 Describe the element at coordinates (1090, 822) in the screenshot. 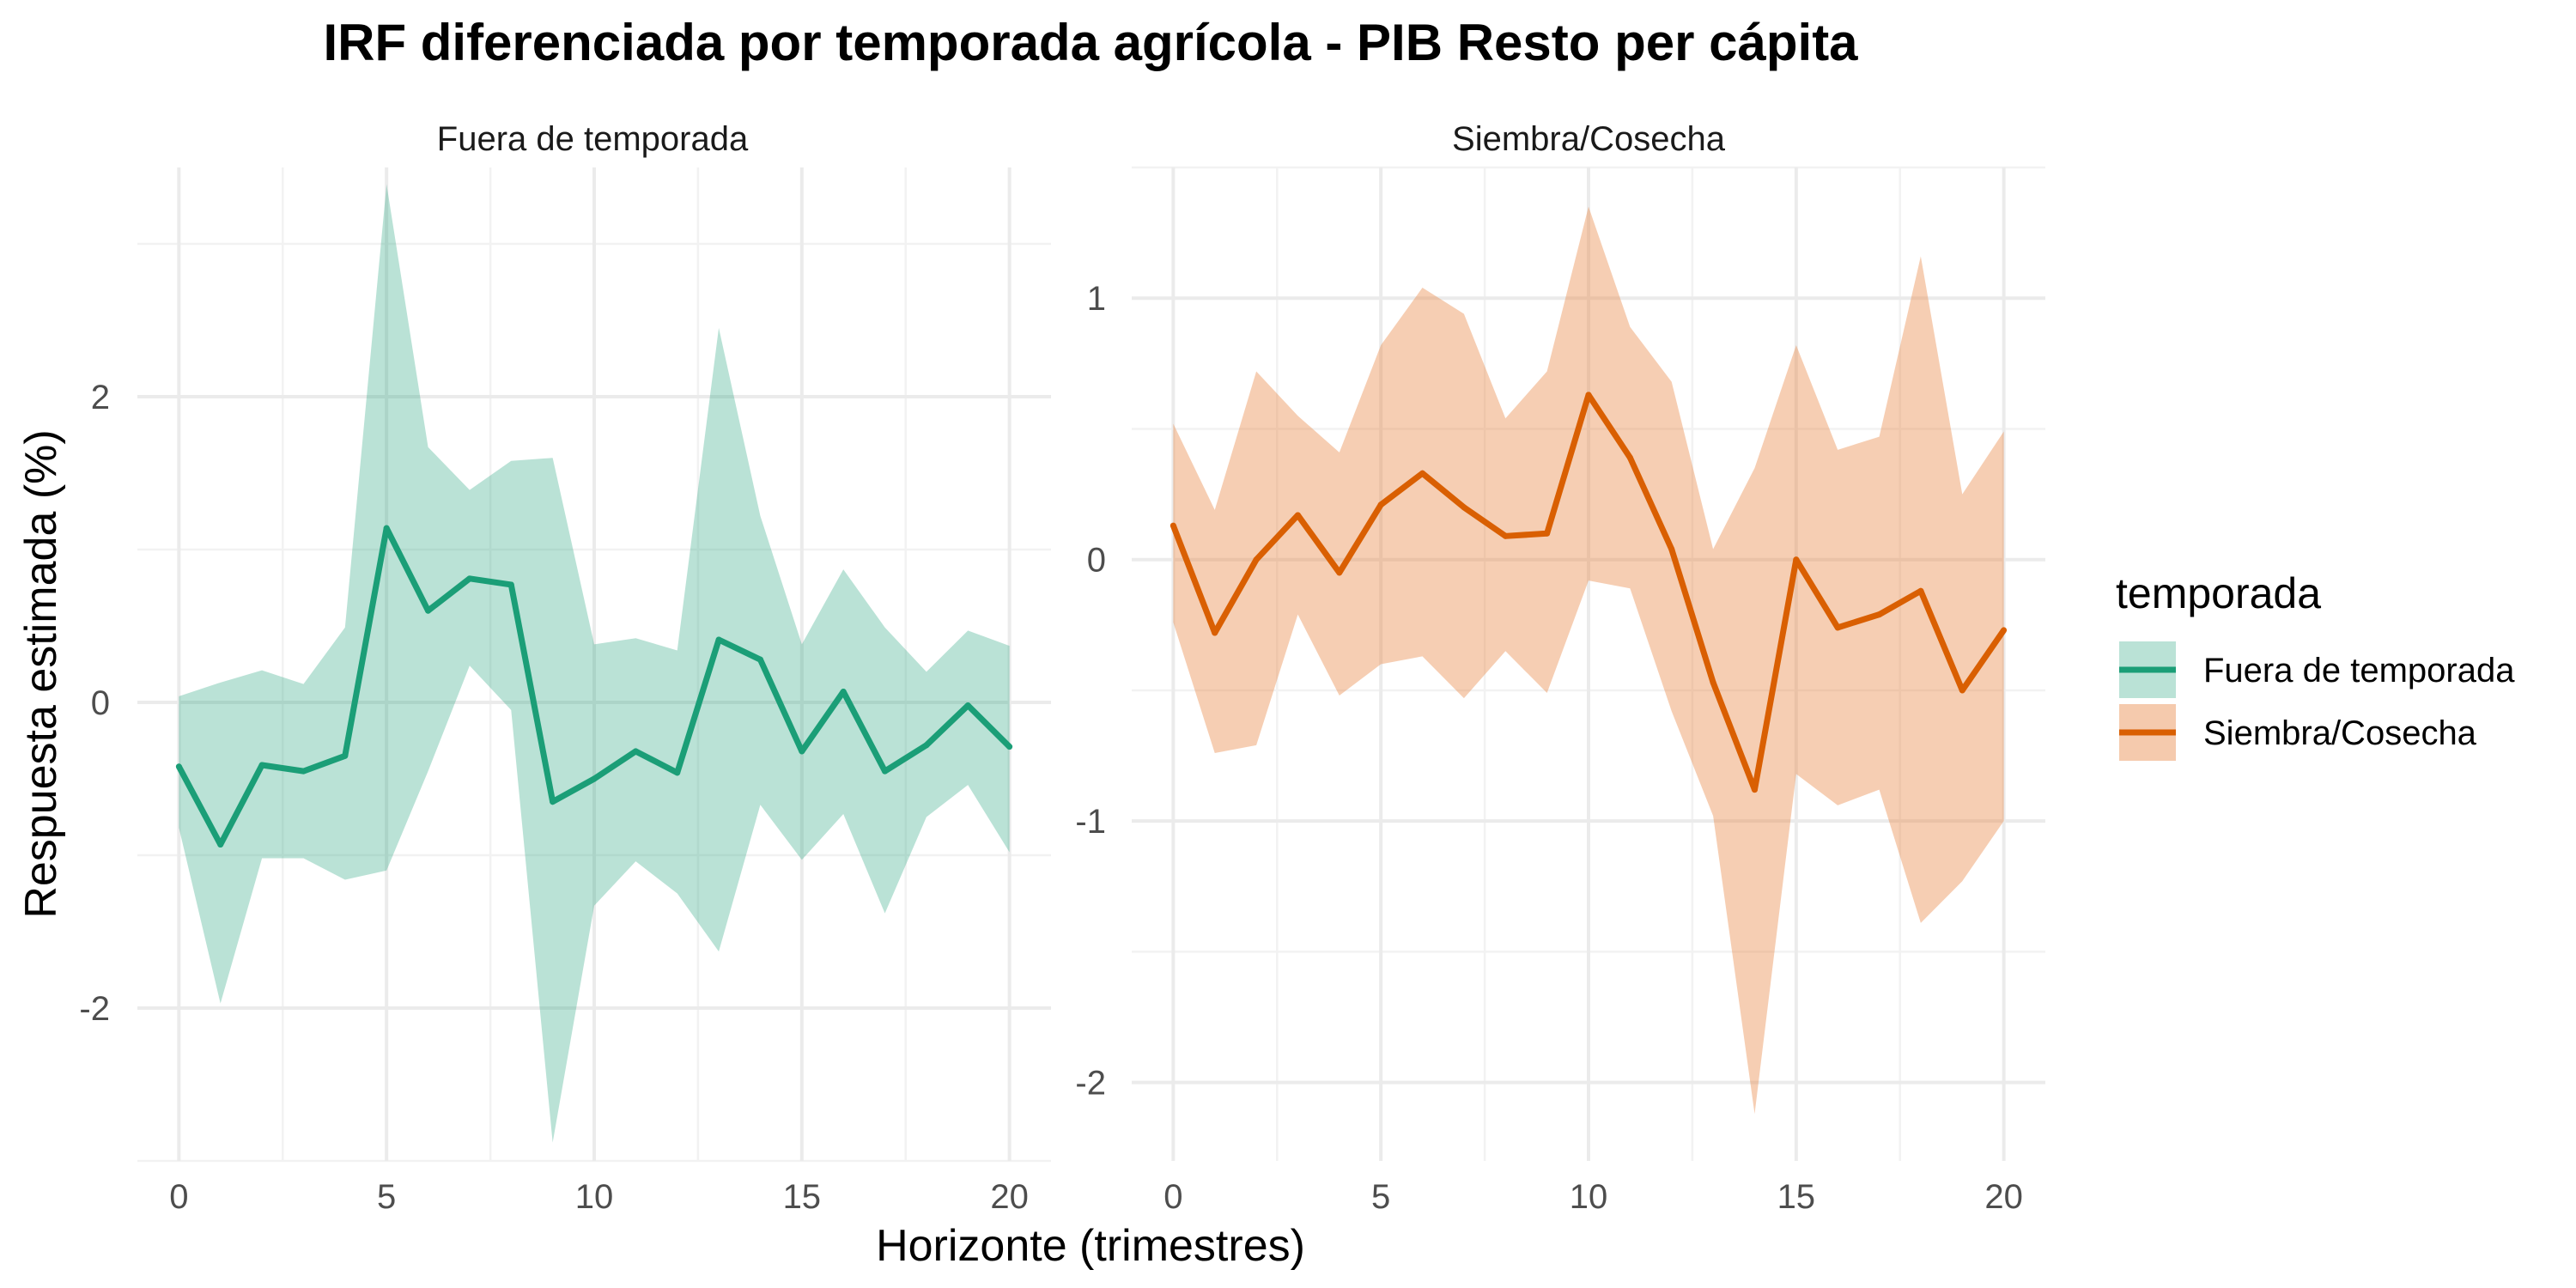

I see `y-tick-label: -1` at that location.